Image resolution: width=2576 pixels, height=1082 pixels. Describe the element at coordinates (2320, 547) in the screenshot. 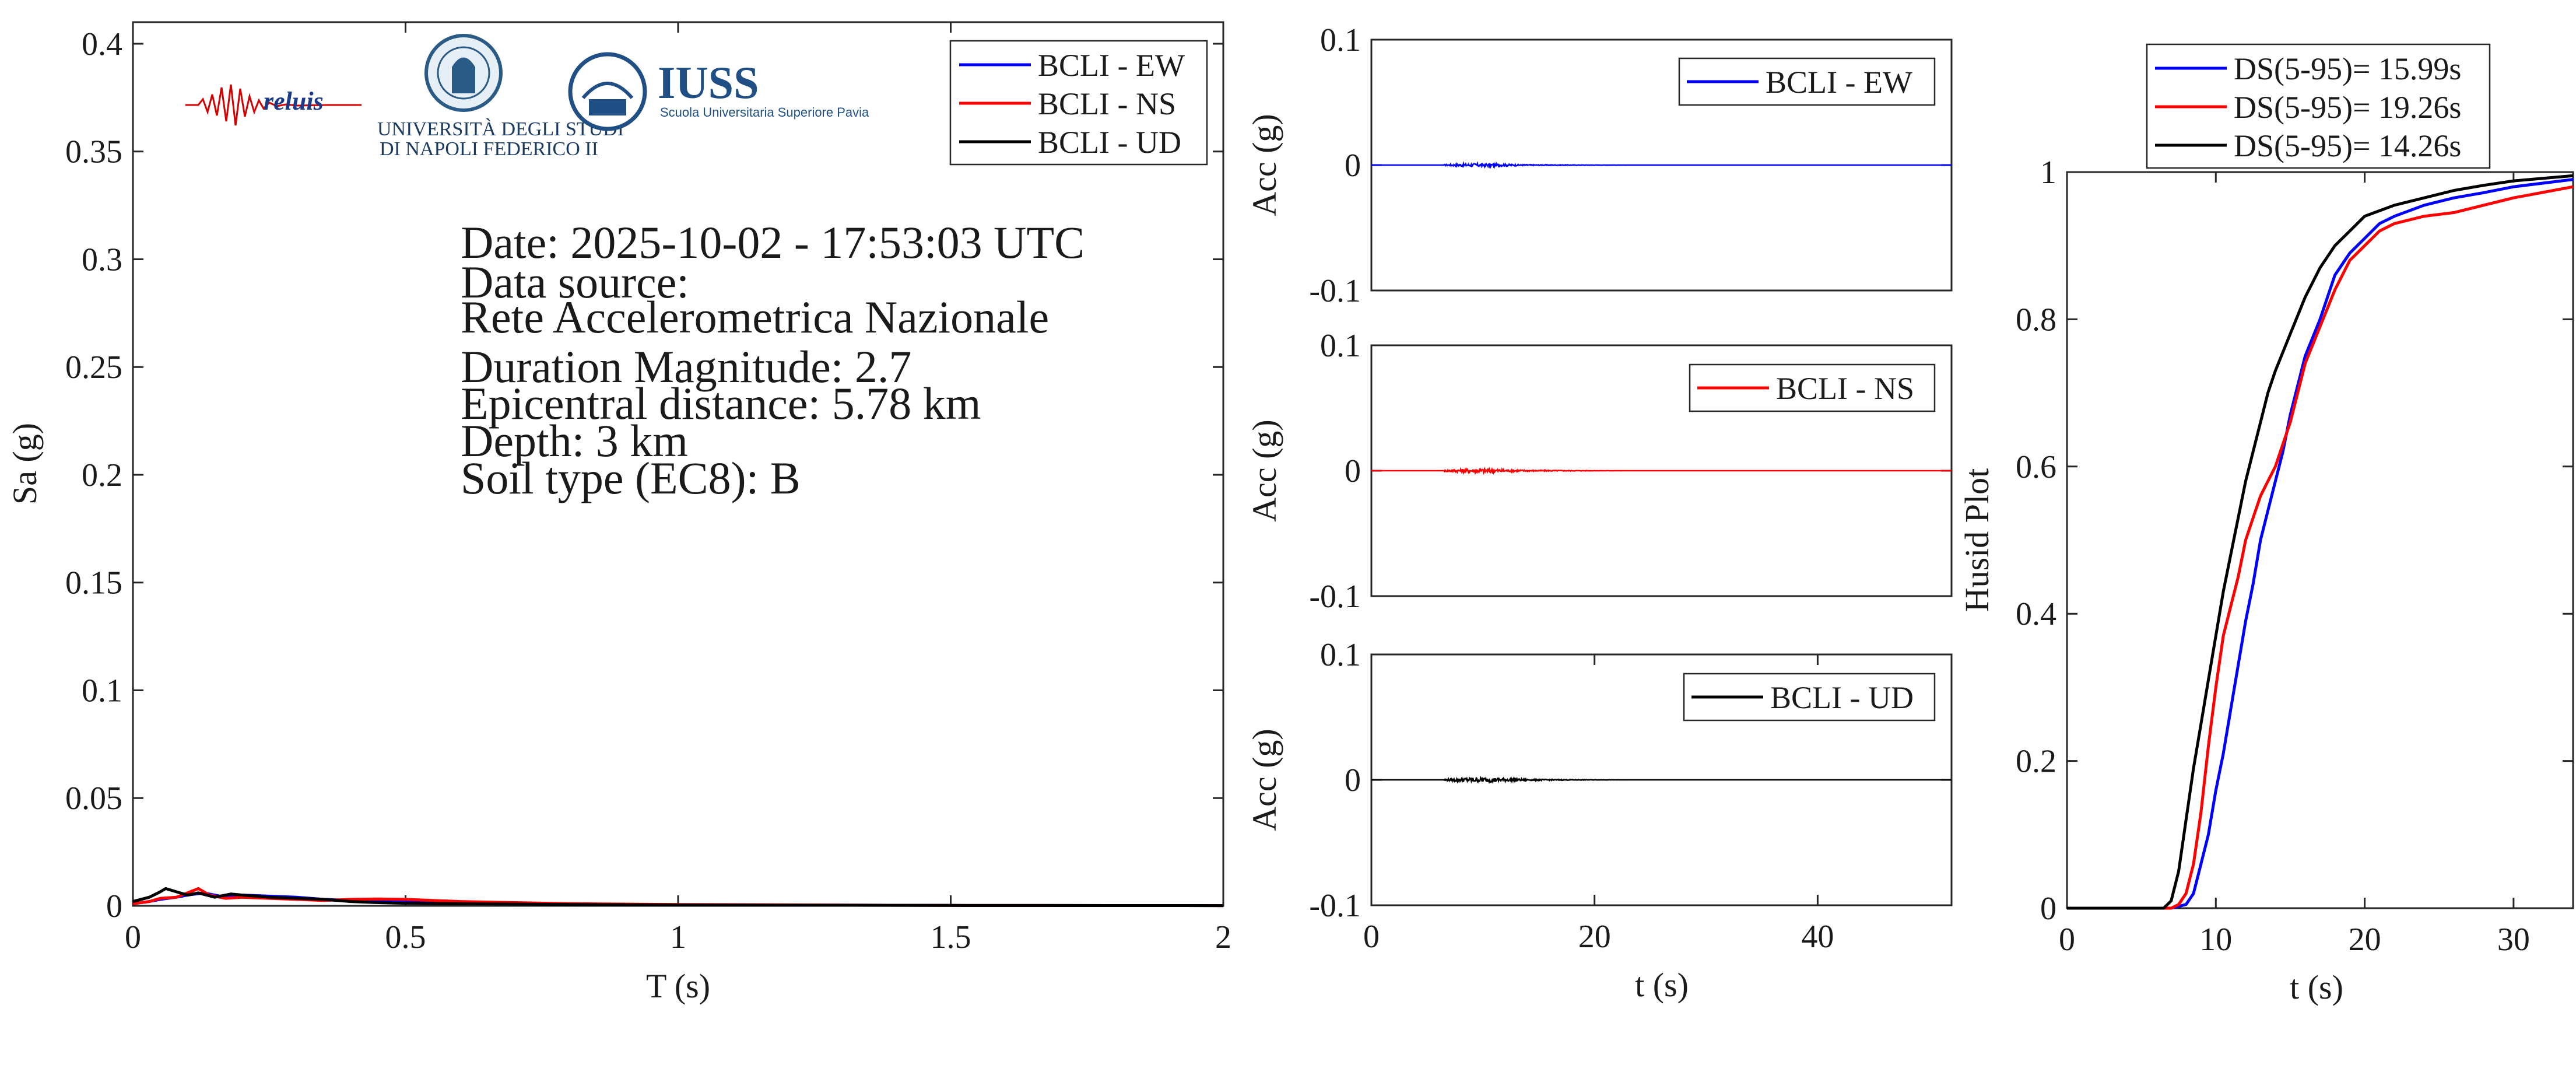

I see `husid-series-1-line` at that location.